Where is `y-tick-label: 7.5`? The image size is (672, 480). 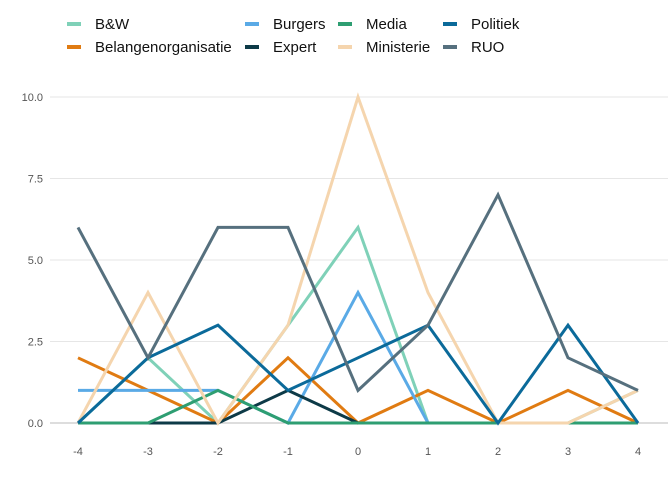 y-tick-label: 7.5 is located at coordinates (35, 180).